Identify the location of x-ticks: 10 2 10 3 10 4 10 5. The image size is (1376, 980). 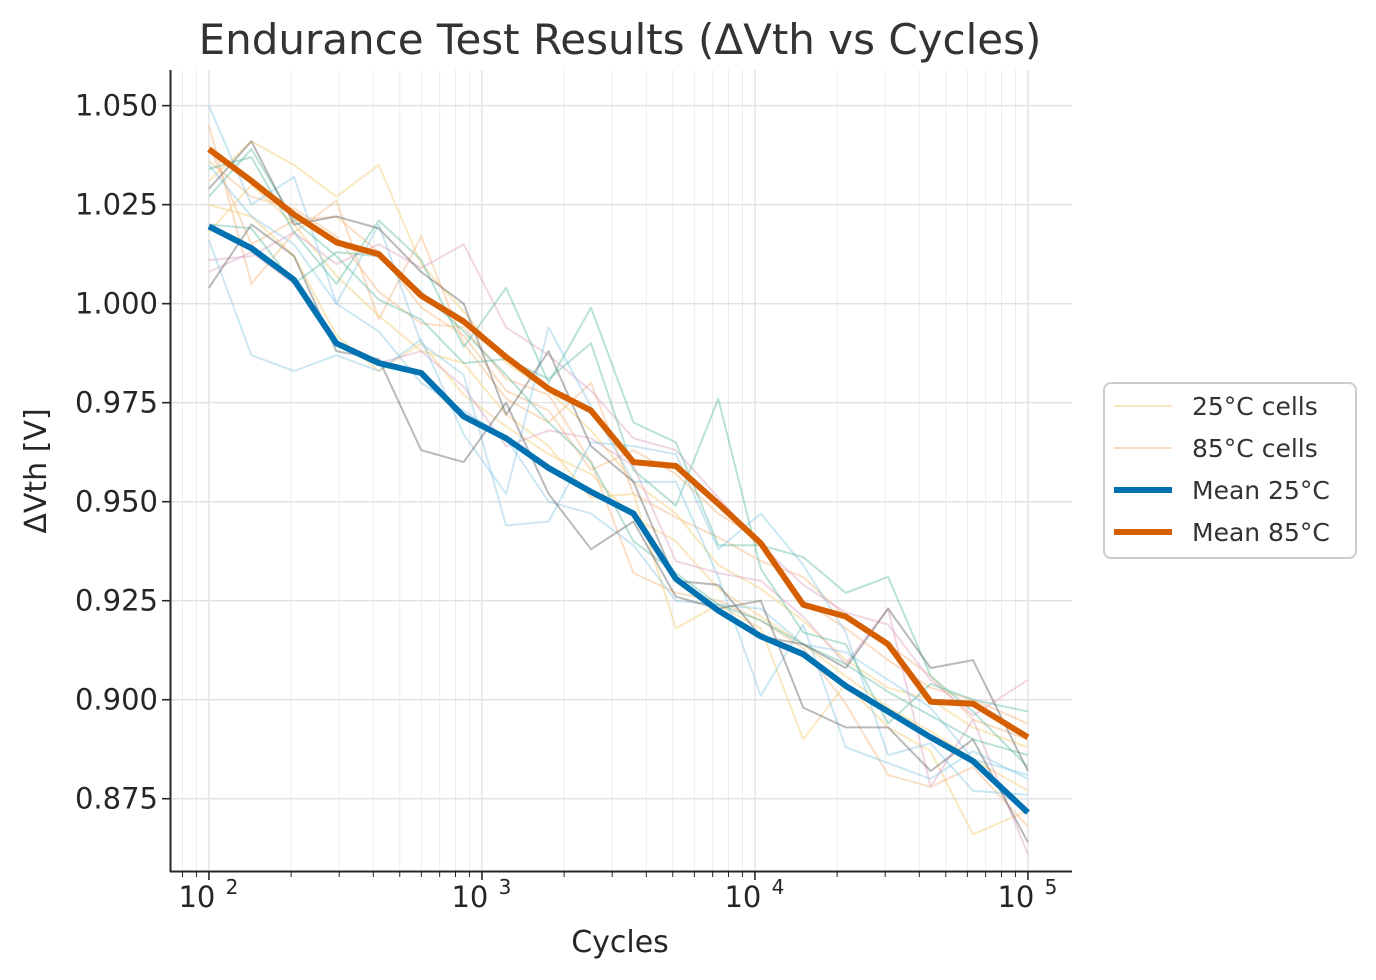
(617, 893).